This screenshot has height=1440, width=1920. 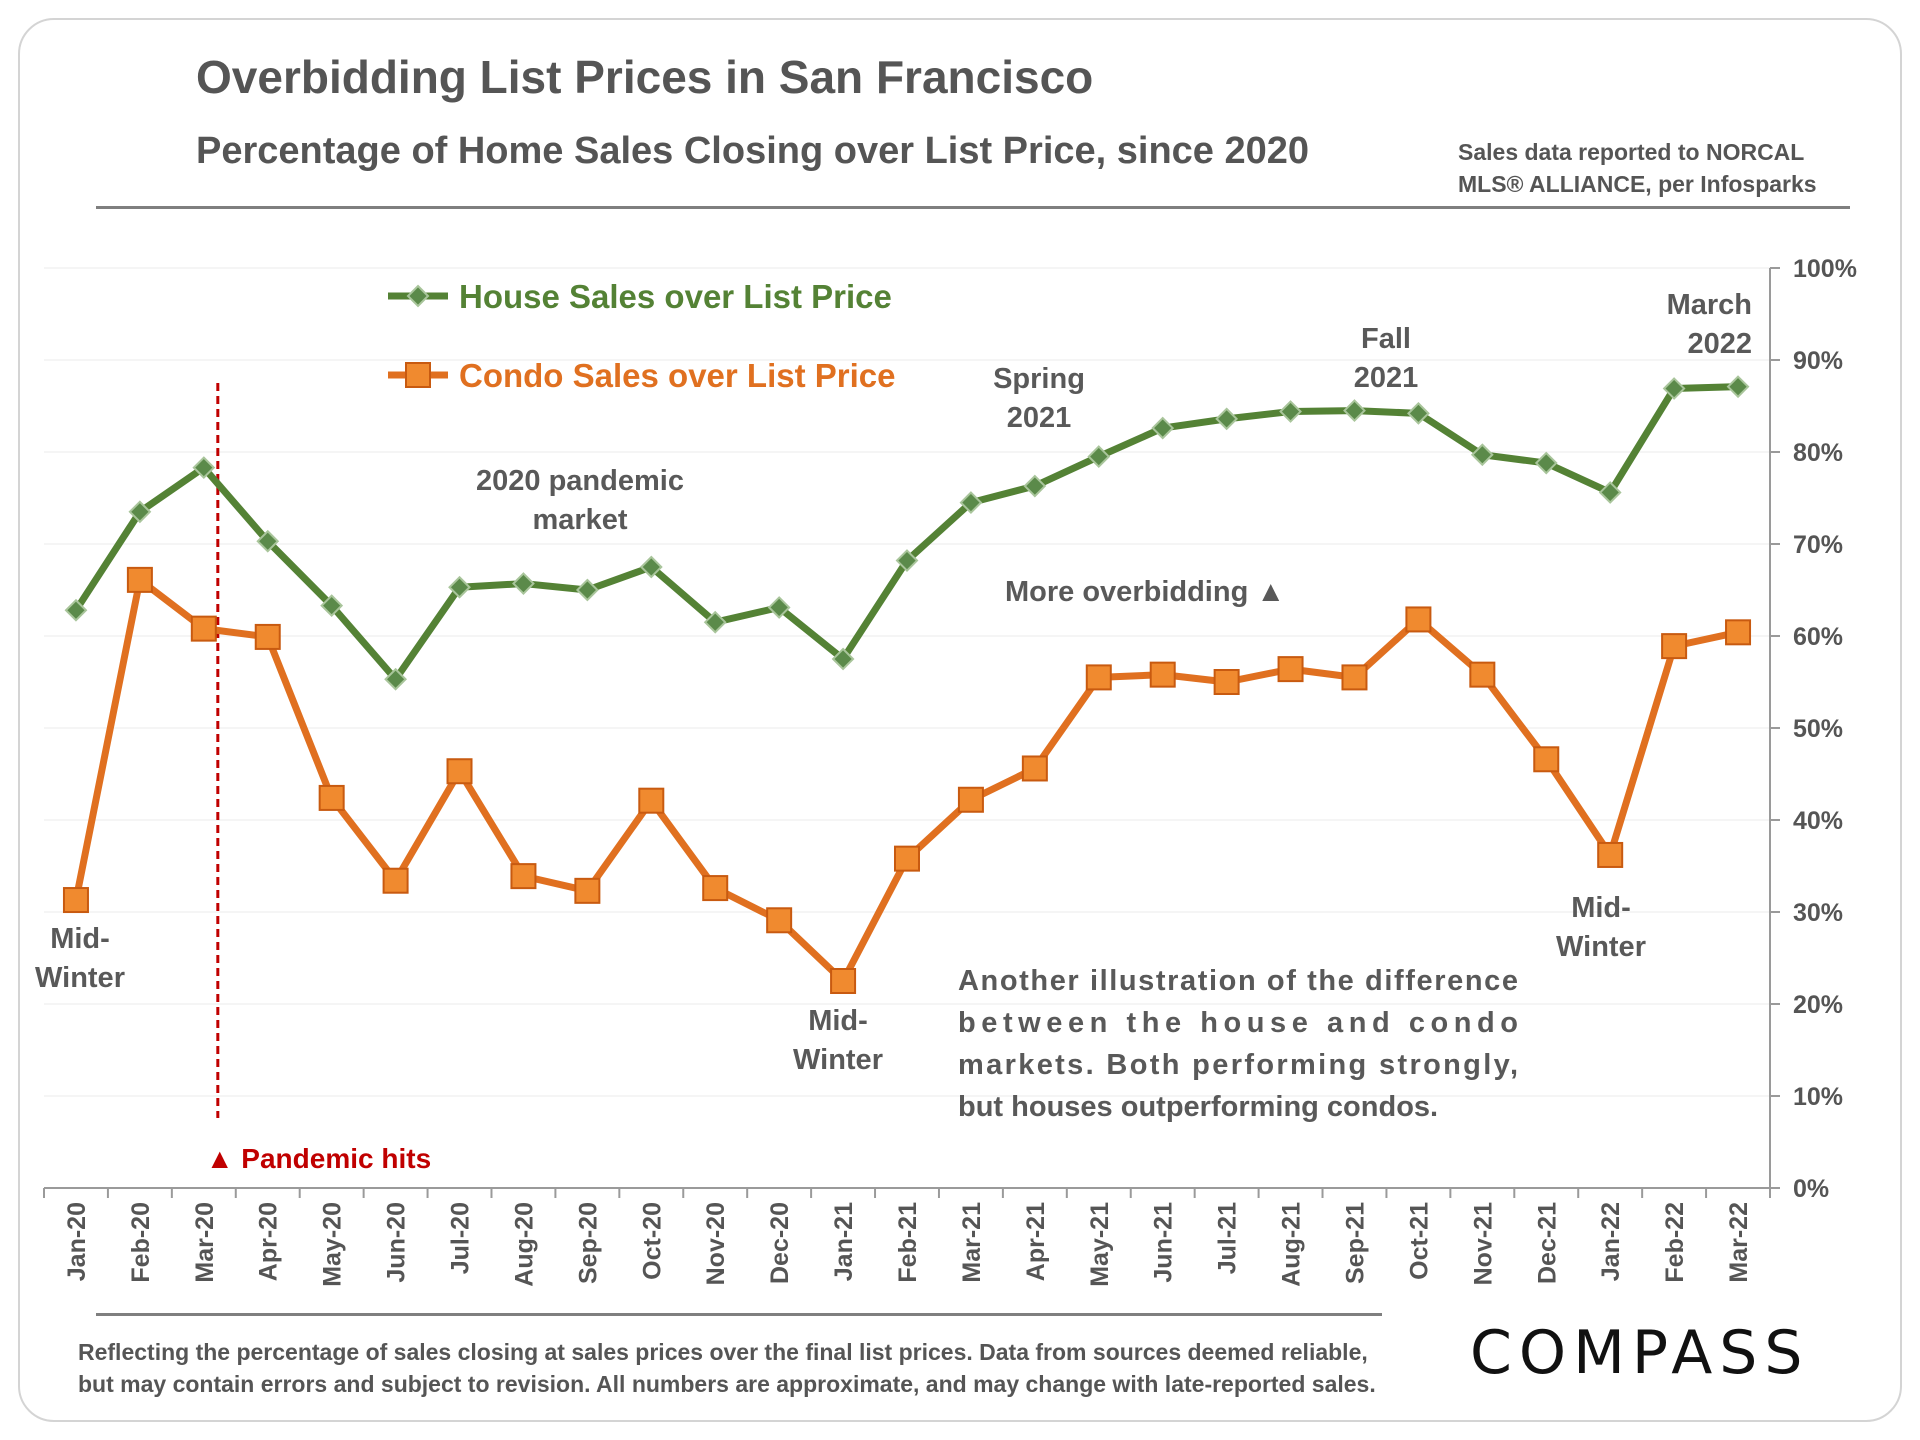 I want to click on x-tick-label: Mar-22, so click(x=1739, y=1242).